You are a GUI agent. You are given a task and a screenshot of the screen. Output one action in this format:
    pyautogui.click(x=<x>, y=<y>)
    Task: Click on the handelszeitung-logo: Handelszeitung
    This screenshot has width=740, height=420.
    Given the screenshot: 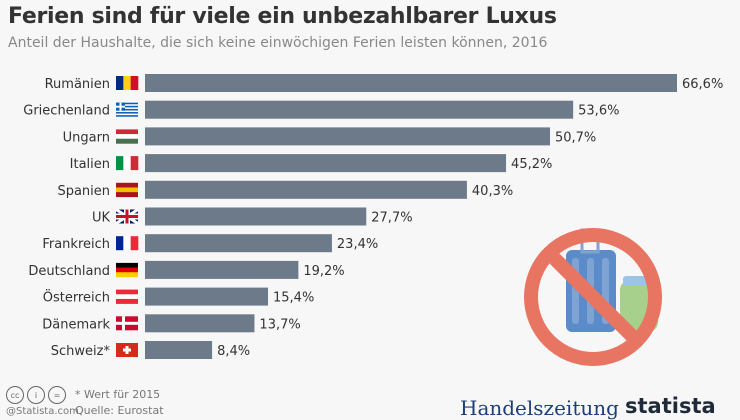 What is the action you would take?
    pyautogui.click(x=539, y=408)
    